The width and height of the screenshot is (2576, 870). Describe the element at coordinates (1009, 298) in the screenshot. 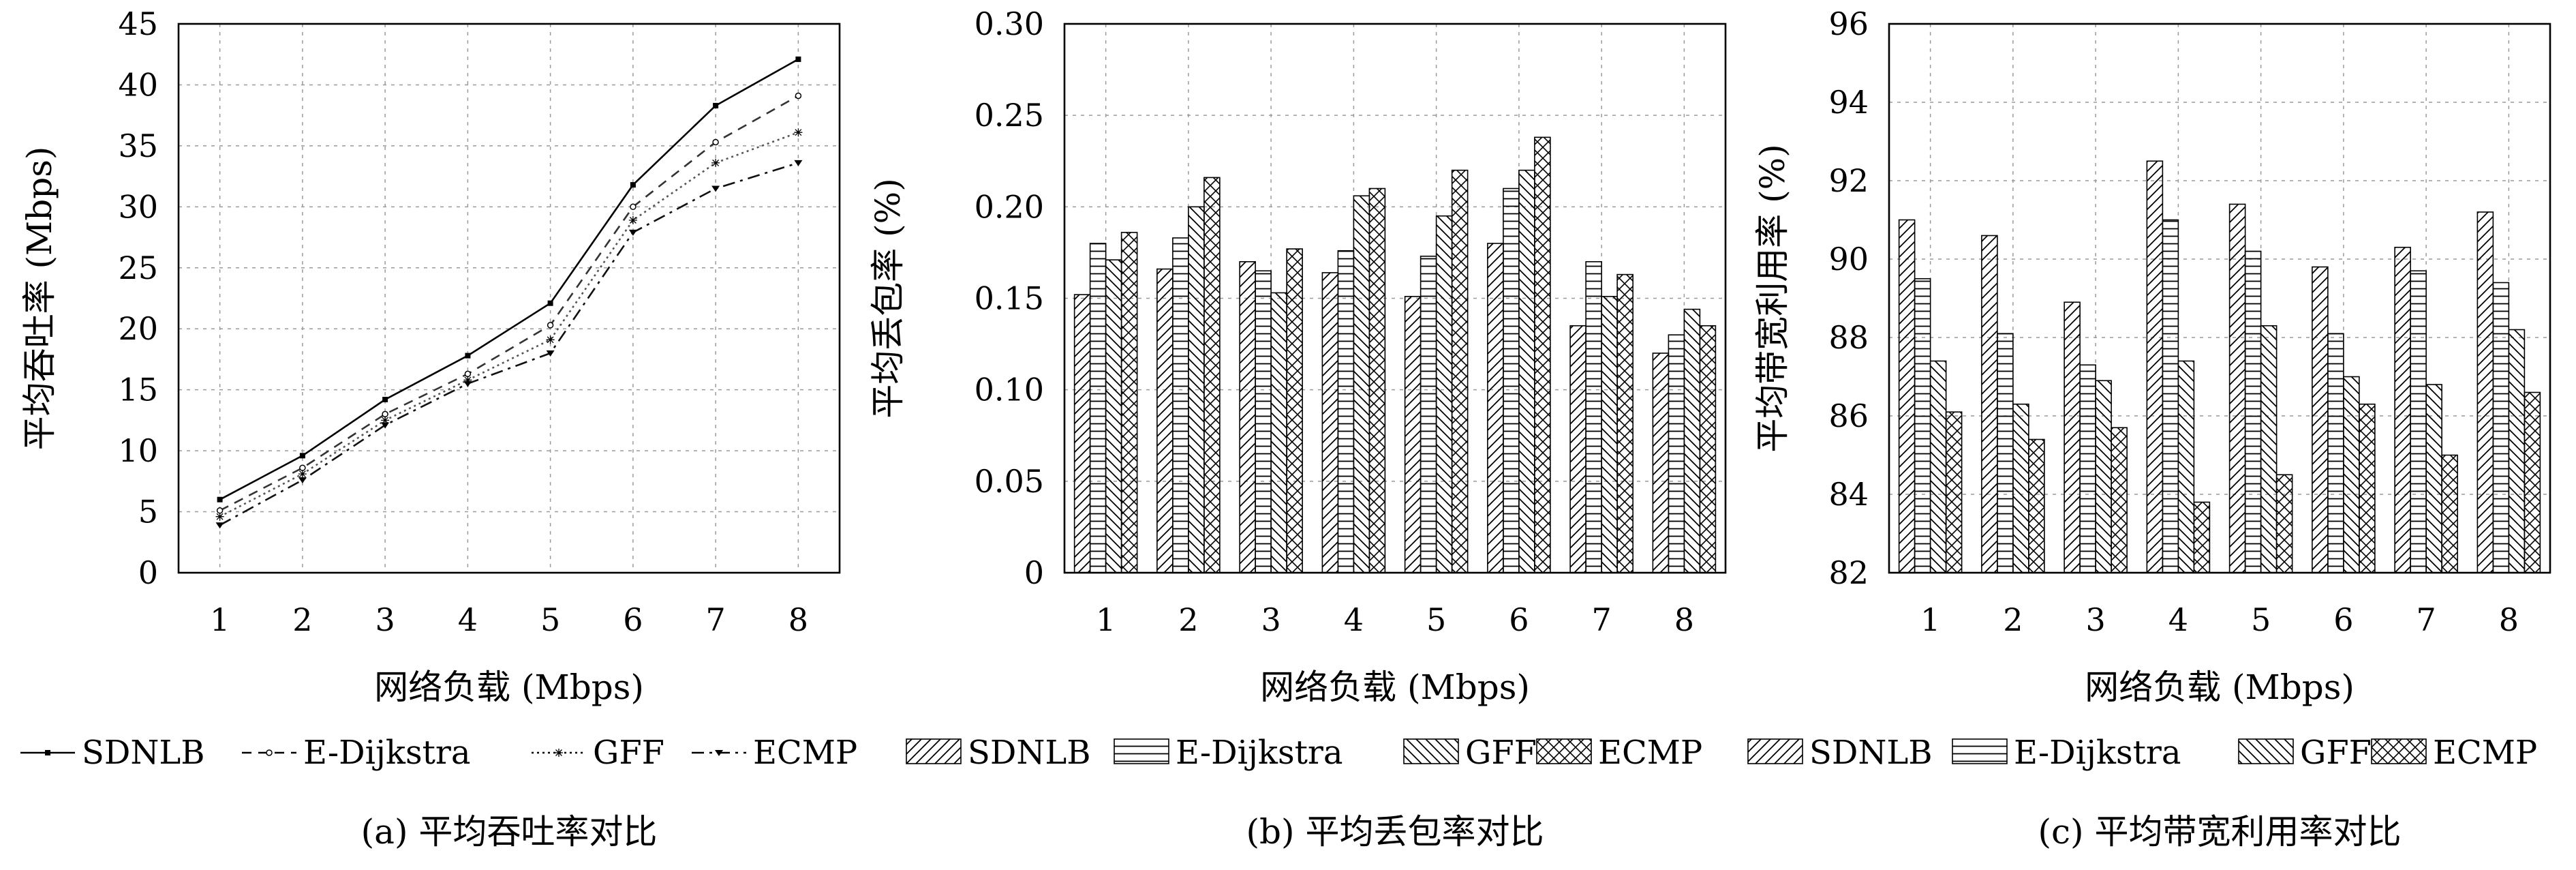

I see `y-tick-label: 0.15` at that location.